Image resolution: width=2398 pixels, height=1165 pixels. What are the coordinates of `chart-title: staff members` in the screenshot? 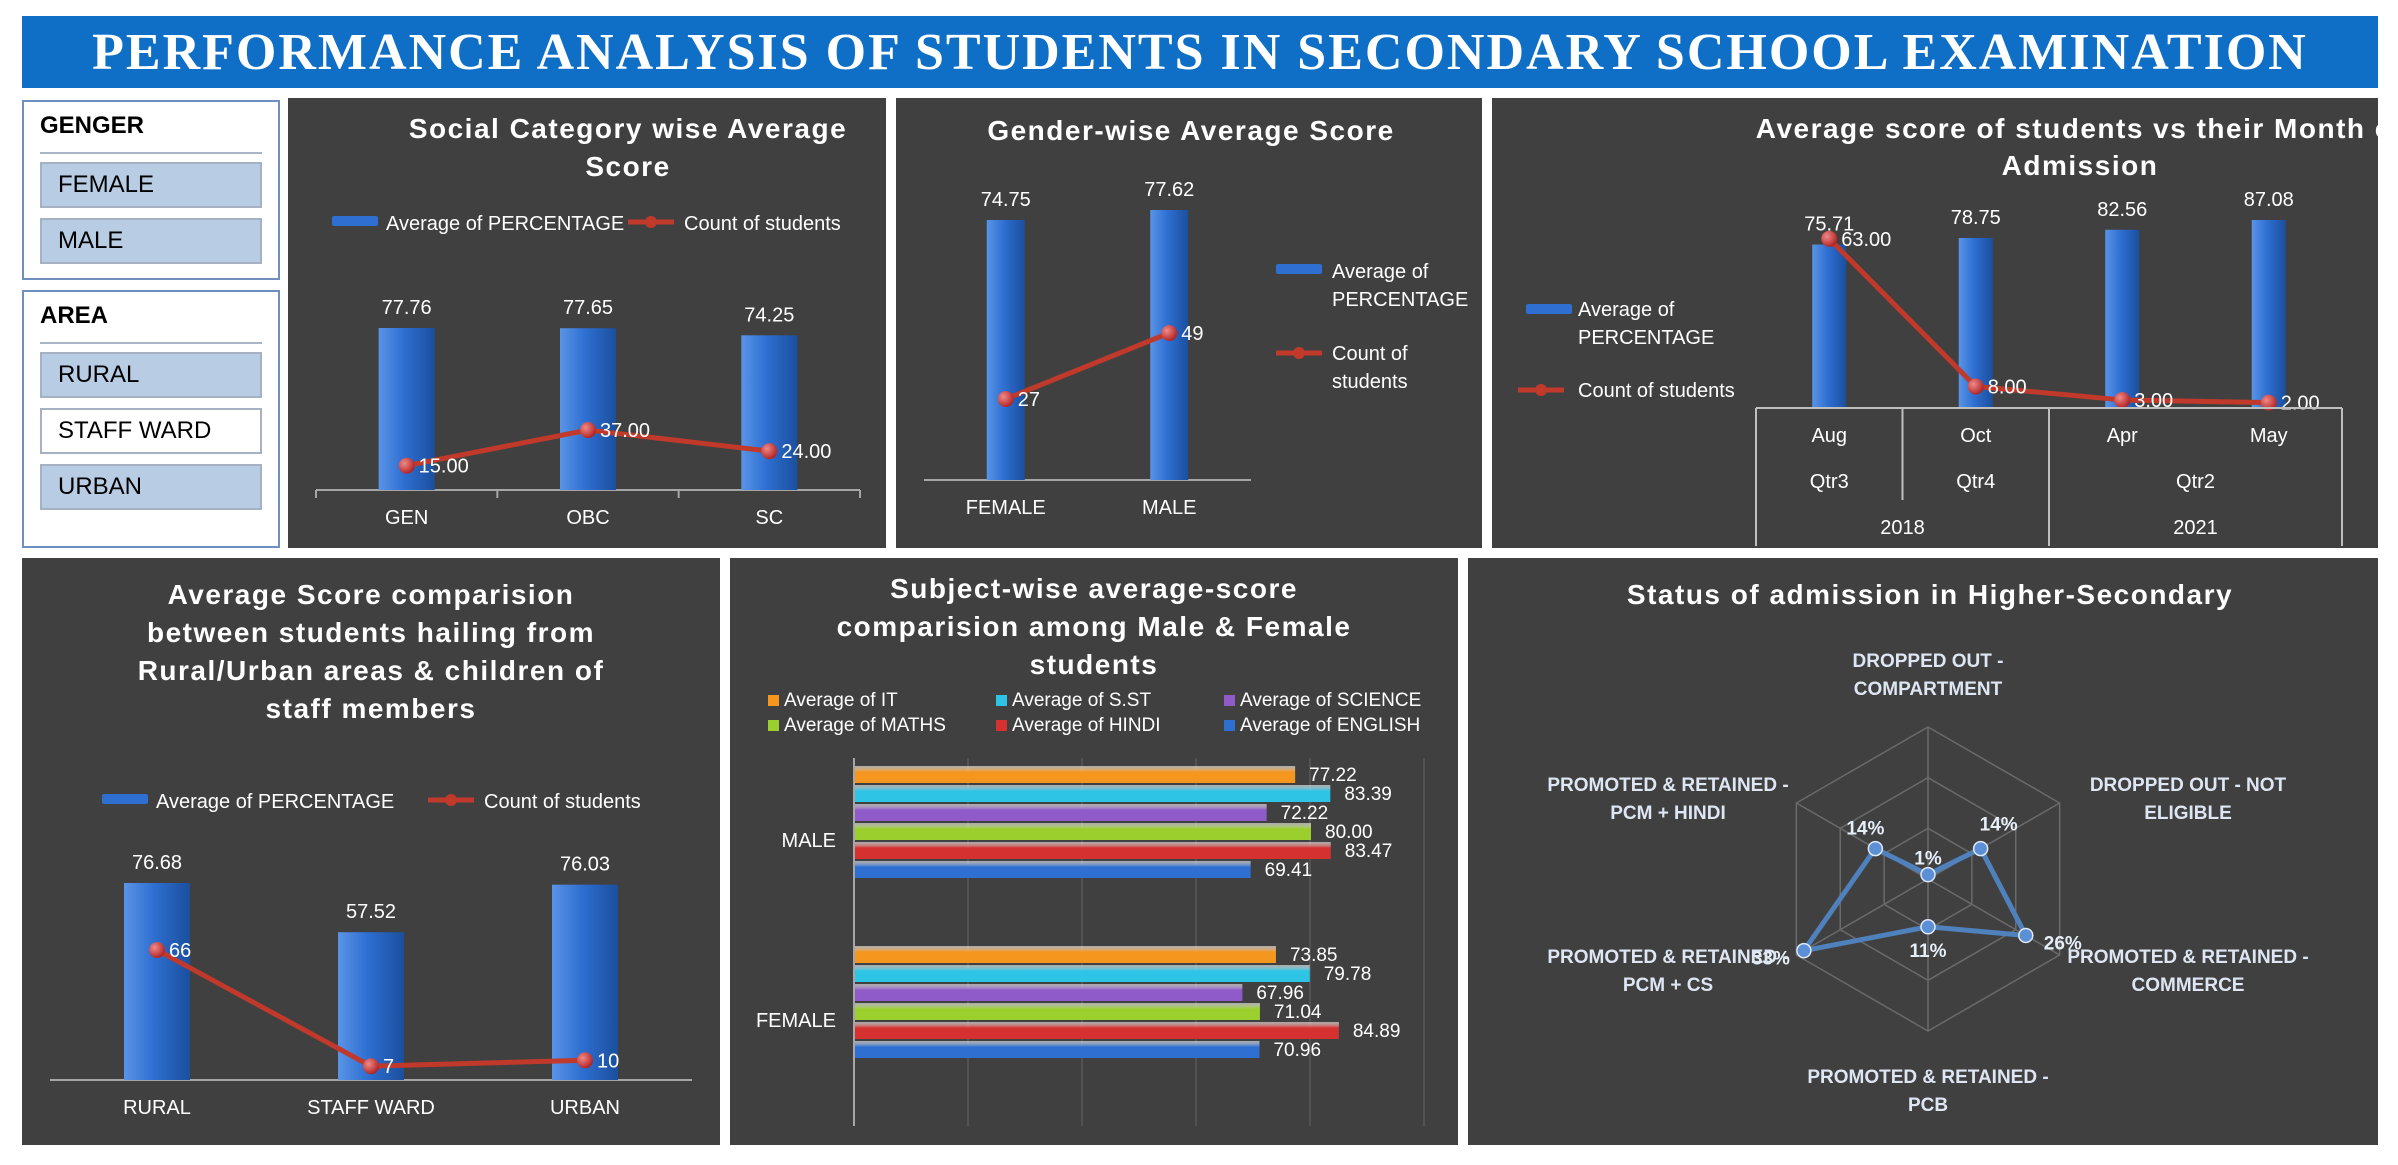 It's located at (371, 708).